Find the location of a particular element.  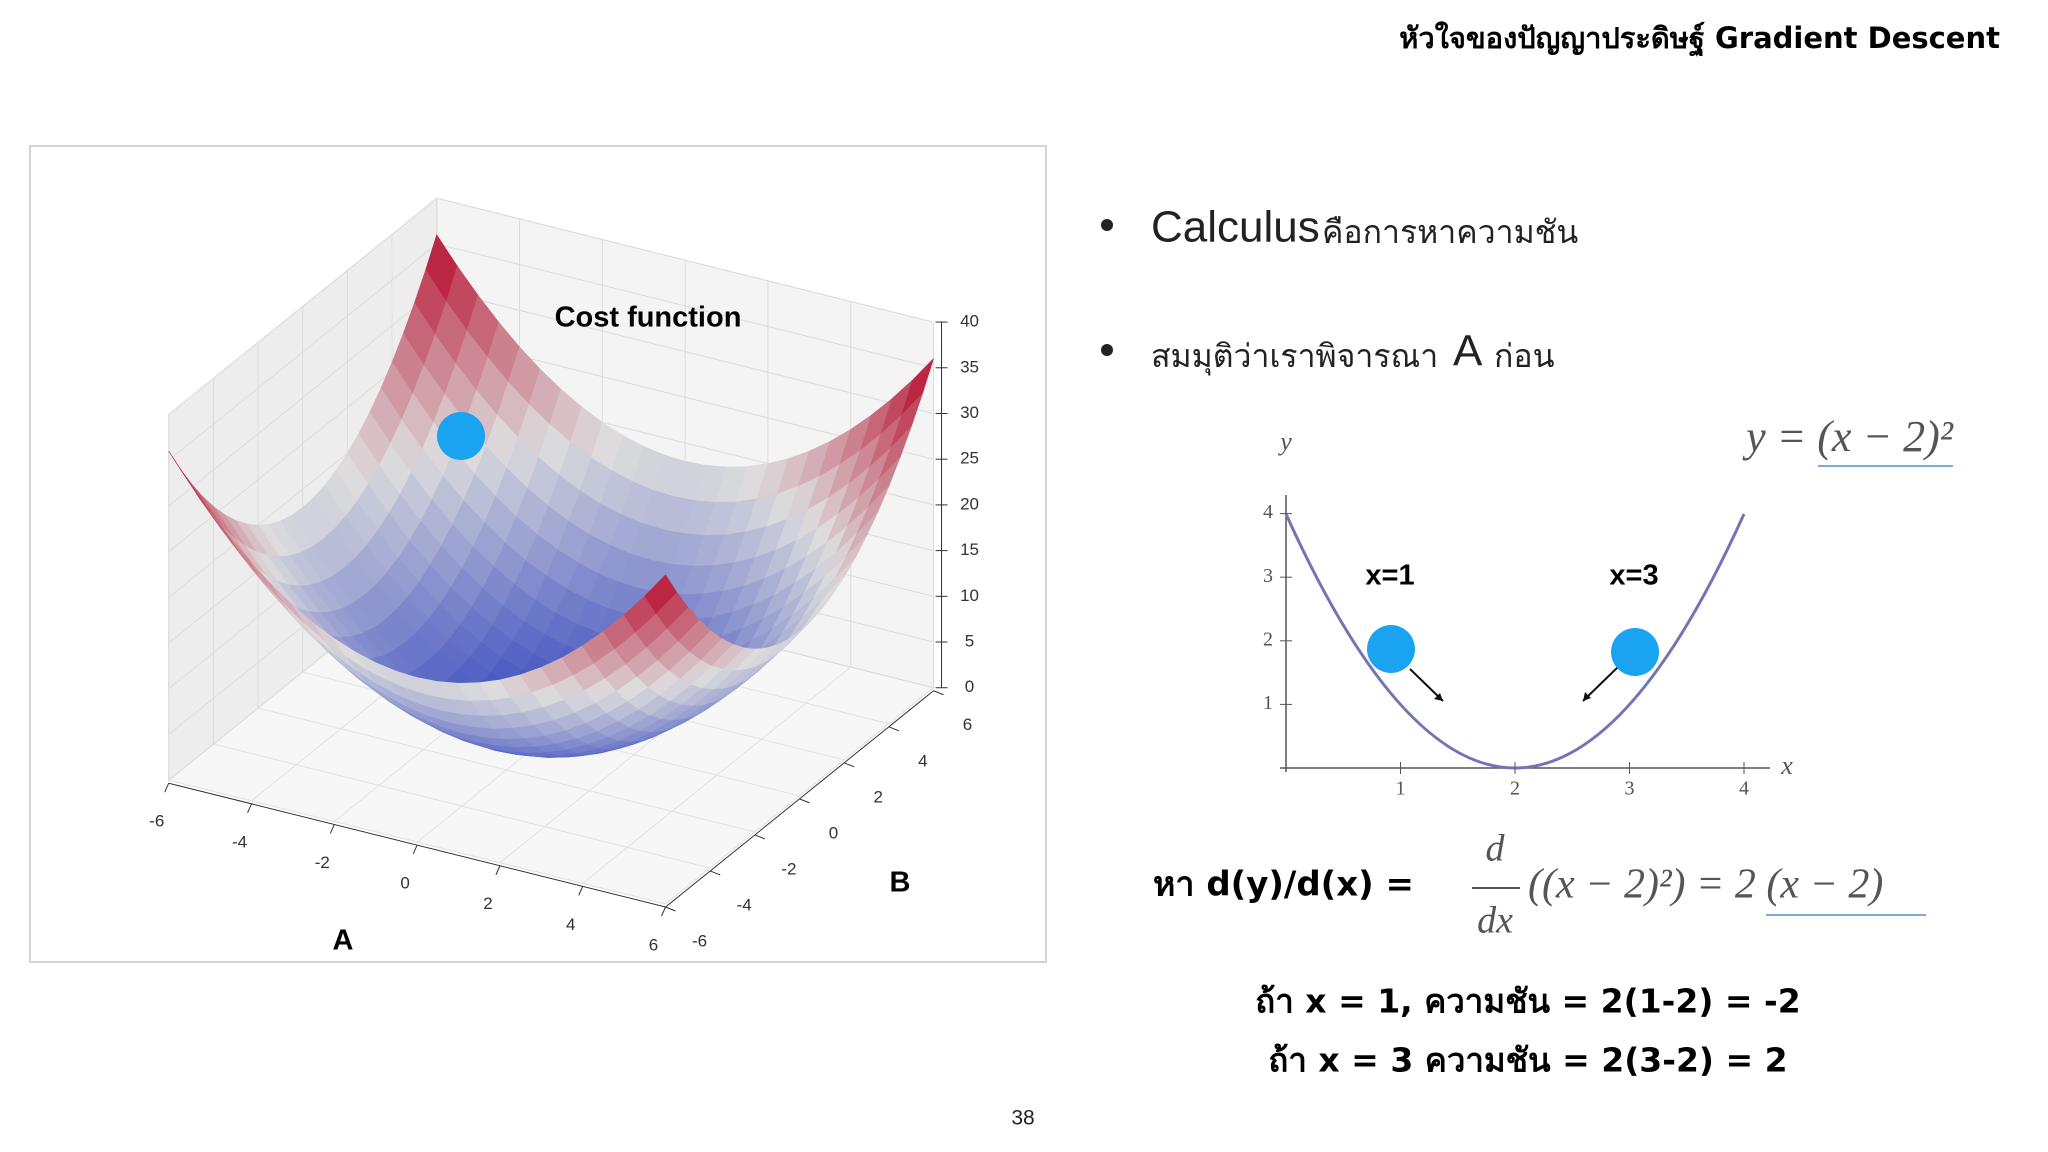

b-tick-label: -4 is located at coordinates (744, 904).